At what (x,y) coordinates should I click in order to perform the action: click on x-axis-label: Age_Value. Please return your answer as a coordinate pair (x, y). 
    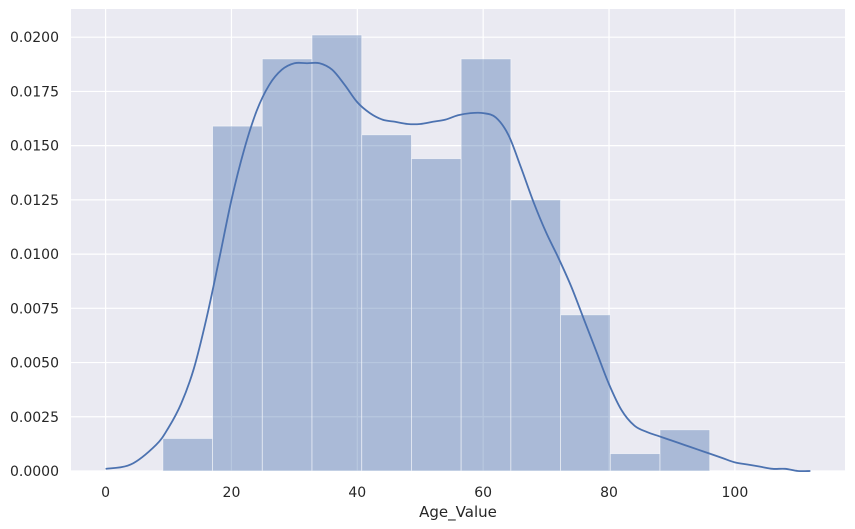
    Looking at the image, I should click on (458, 512).